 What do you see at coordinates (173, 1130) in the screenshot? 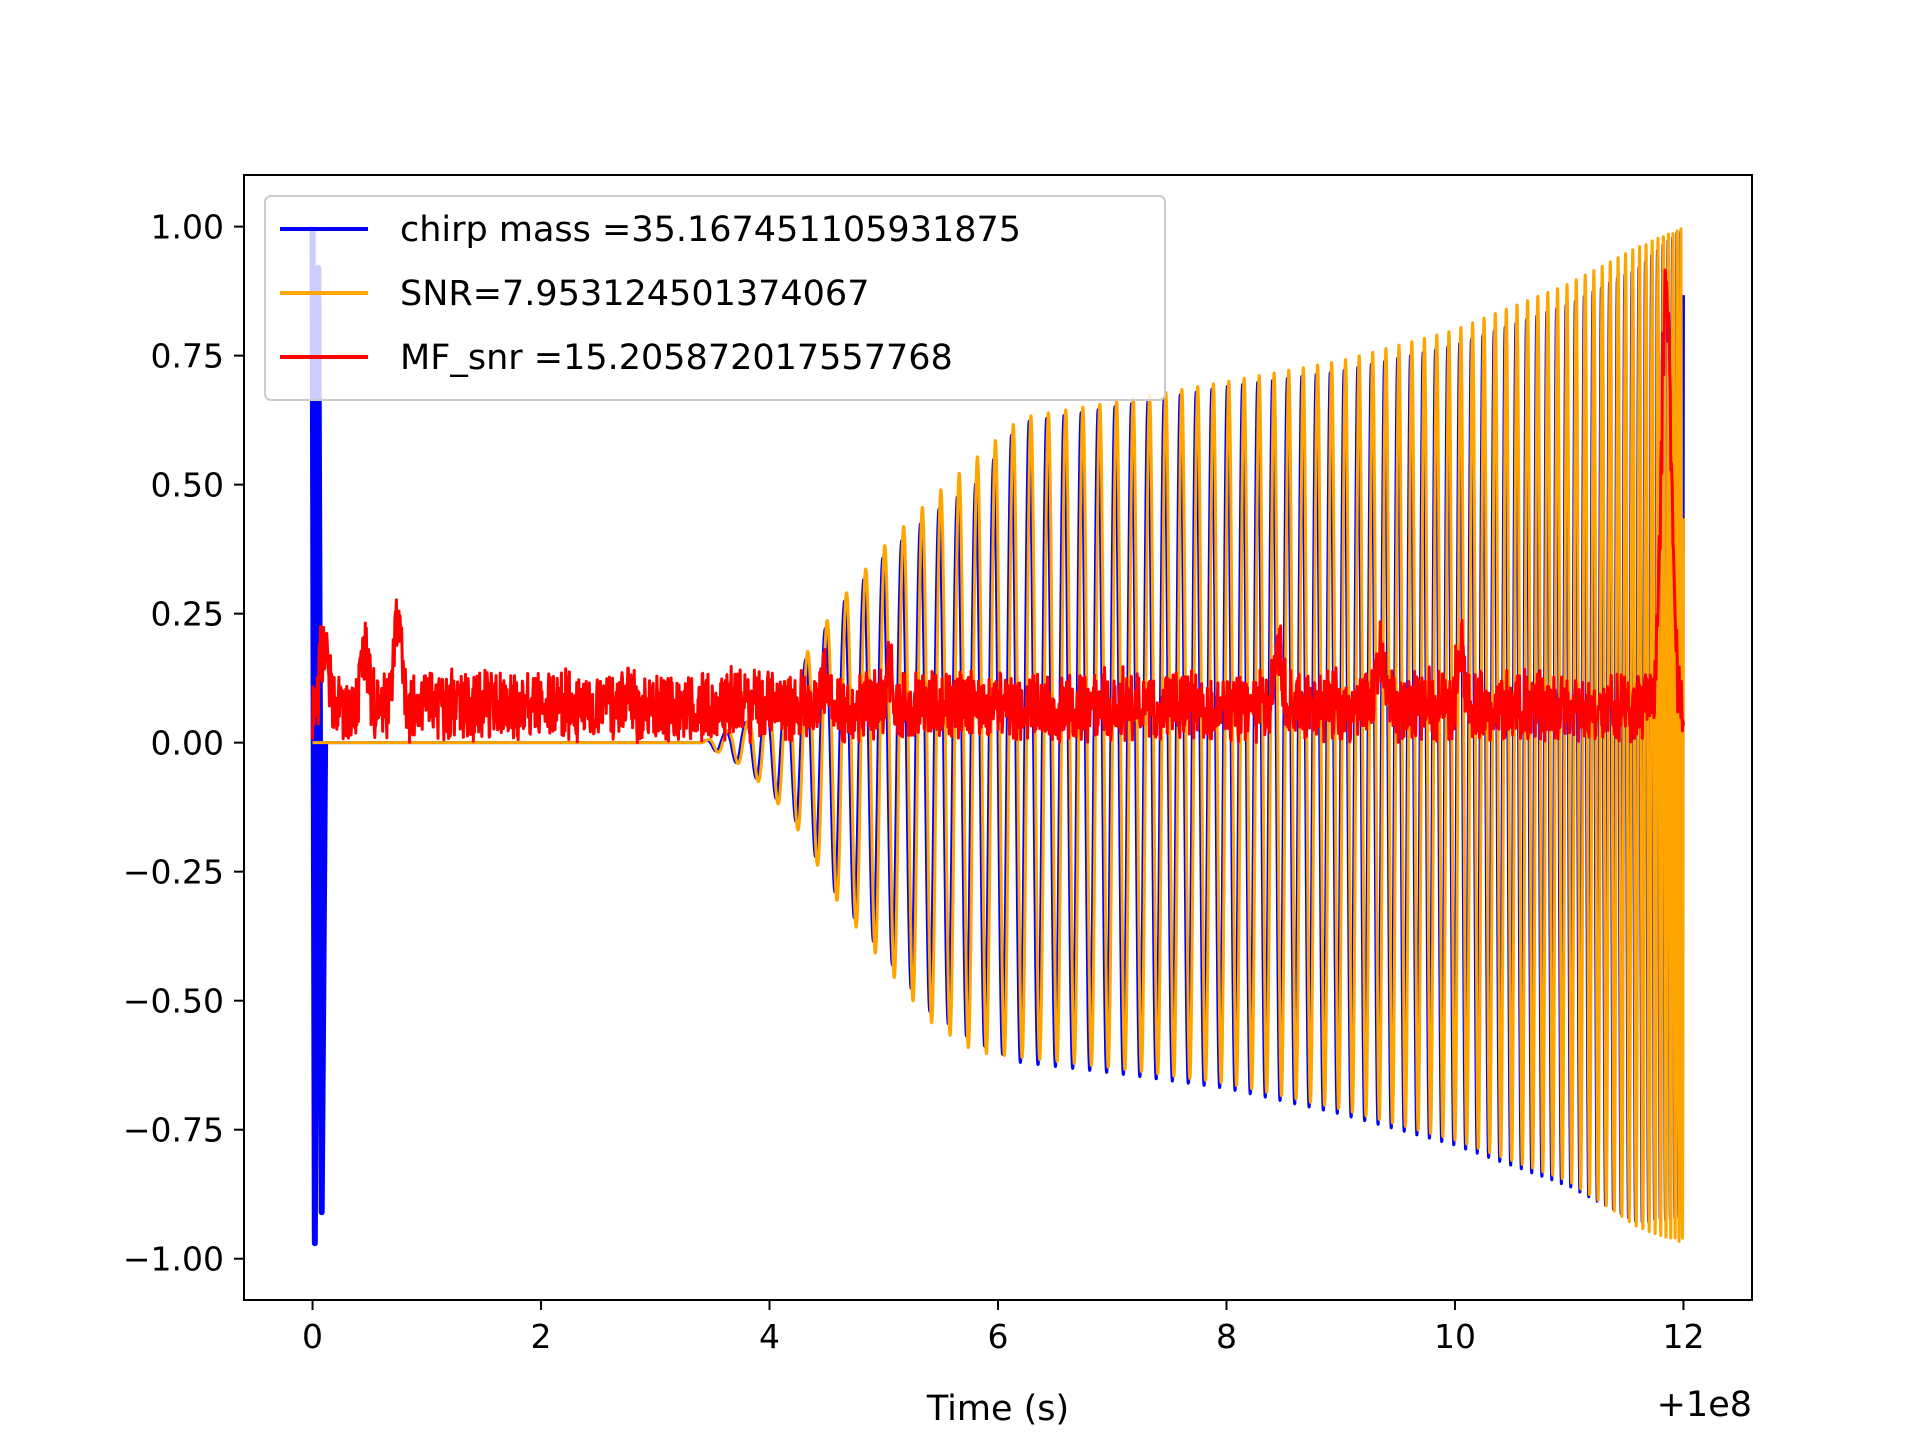
I see `y-tick-label: −0.75` at bounding box center [173, 1130].